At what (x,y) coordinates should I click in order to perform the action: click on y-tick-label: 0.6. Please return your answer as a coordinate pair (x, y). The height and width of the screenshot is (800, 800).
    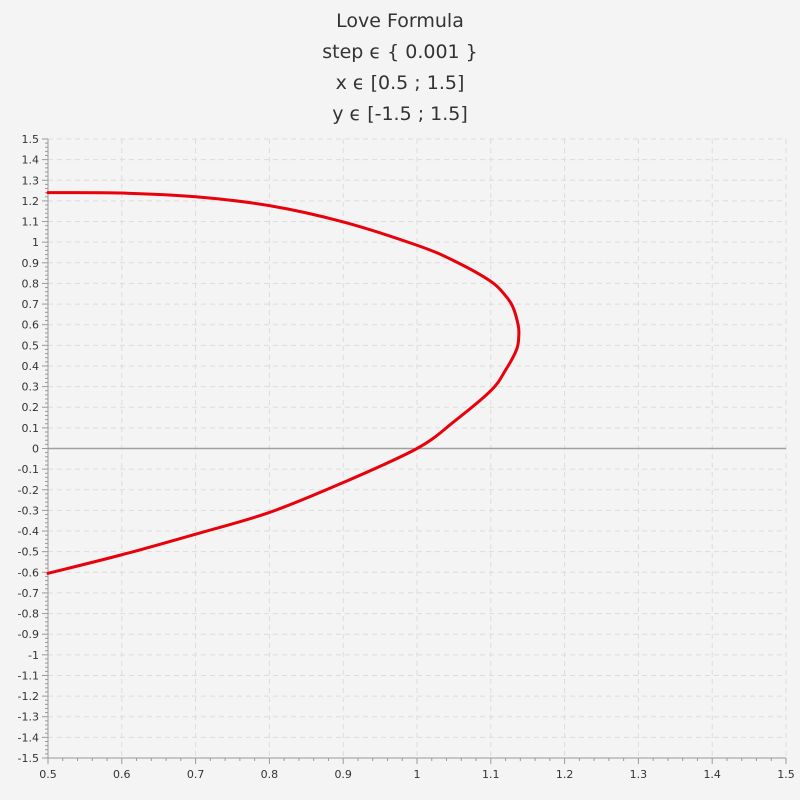
    Looking at the image, I should click on (31, 325).